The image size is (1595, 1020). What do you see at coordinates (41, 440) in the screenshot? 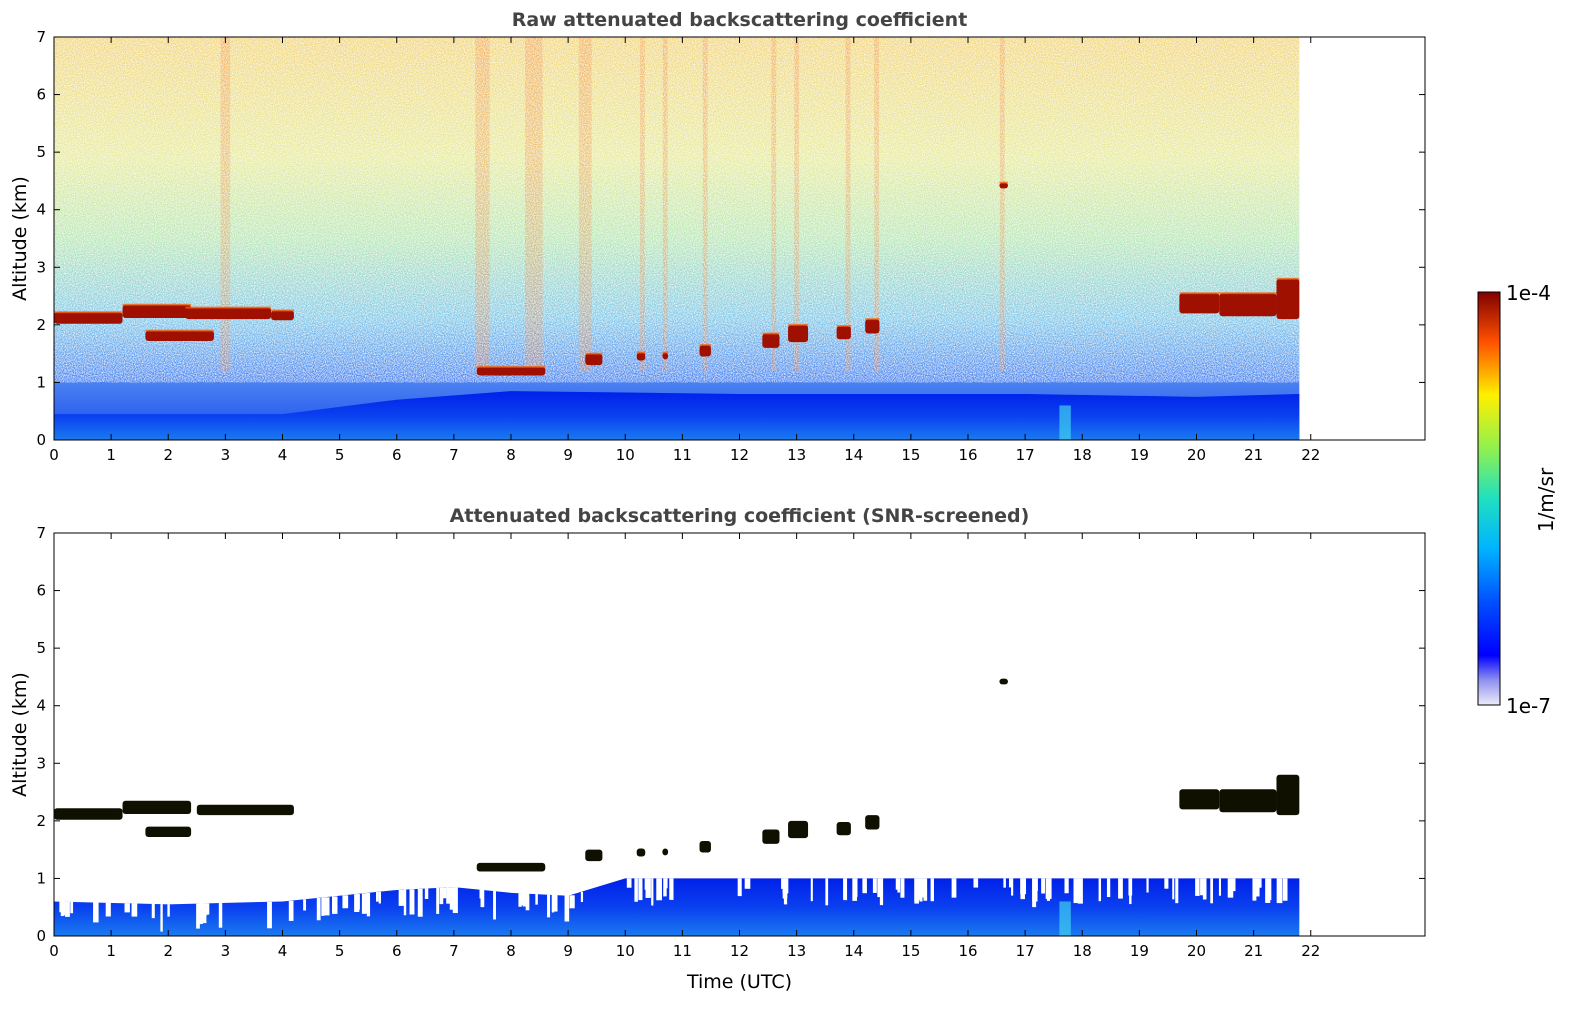
I see `y-tick-label: 0` at bounding box center [41, 440].